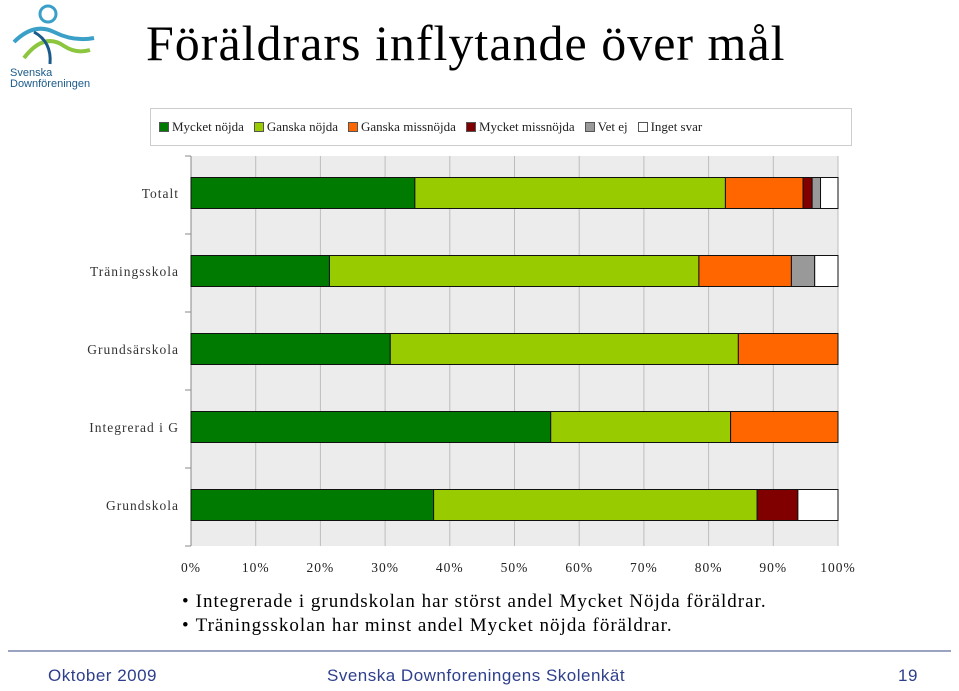 This screenshot has height=691, width=959. What do you see at coordinates (908, 675) in the screenshot?
I see `footer-page-number: 19` at bounding box center [908, 675].